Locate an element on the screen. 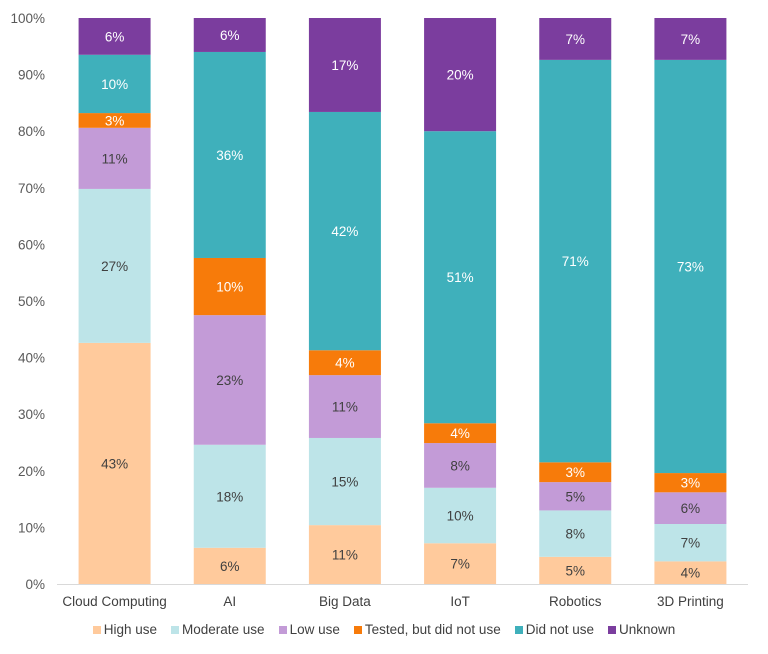 This screenshot has height=654, width=768. legend-item: Unknown is located at coordinates (641, 629).